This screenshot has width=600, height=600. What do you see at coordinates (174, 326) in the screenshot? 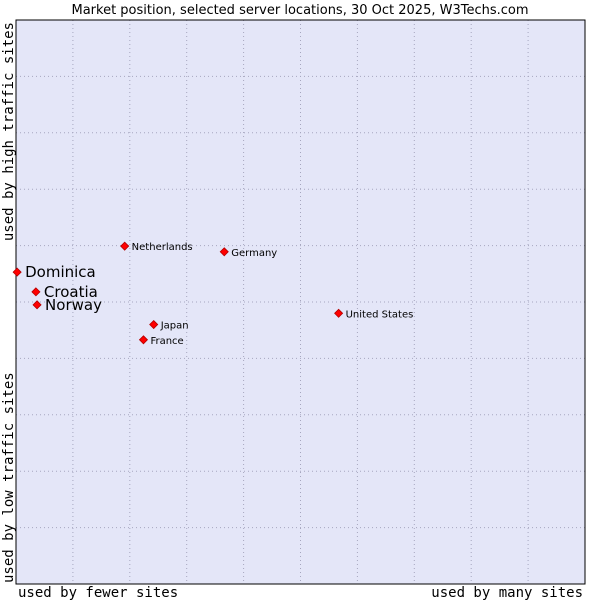
I see `point-label-japan: Japan` at bounding box center [174, 326].